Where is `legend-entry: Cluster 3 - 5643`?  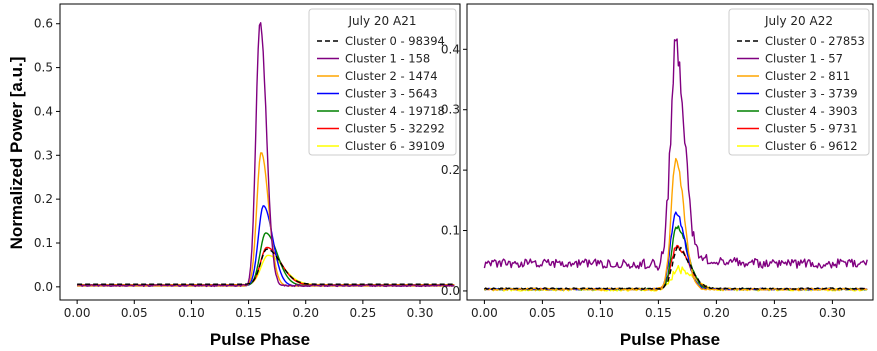
legend-entry: Cluster 3 - 5643 is located at coordinates (391, 94).